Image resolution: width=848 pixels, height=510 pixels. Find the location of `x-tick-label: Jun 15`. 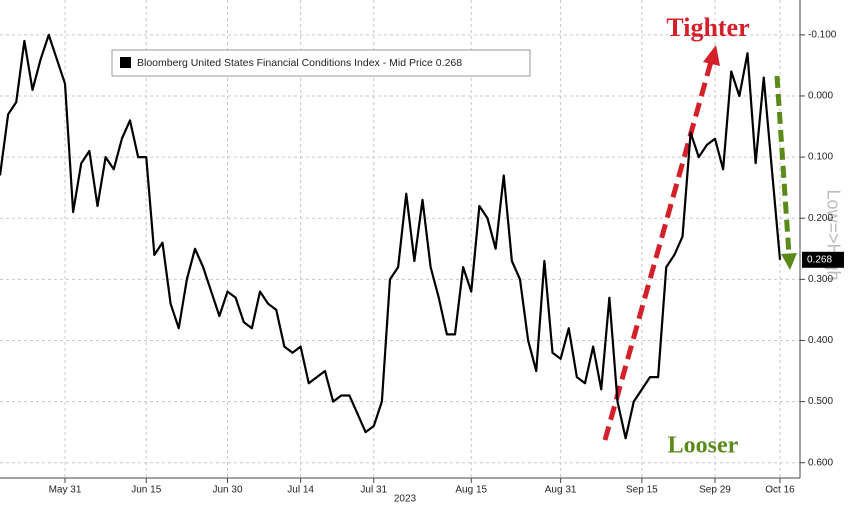

x-tick-label: Jun 15 is located at coordinates (146, 490).